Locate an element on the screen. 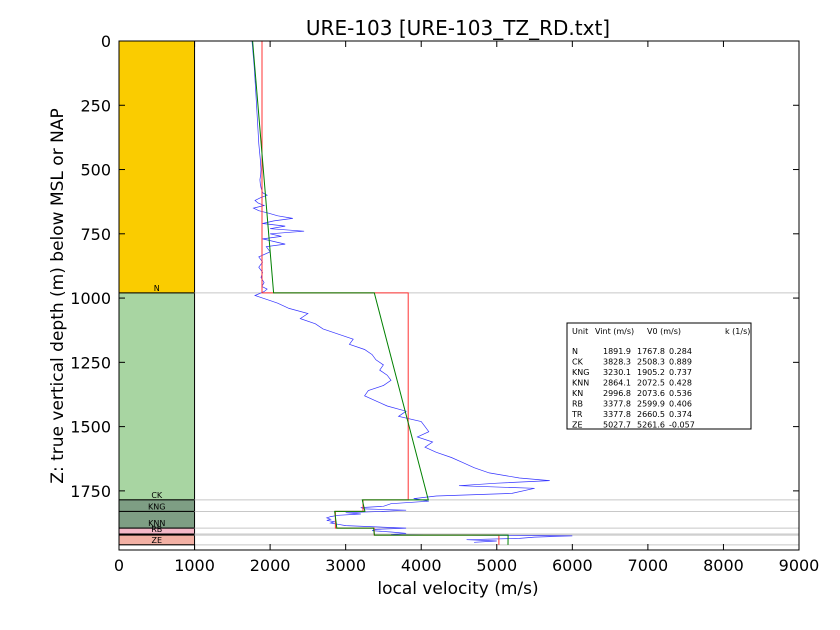 This screenshot has height=630, width=840. unit-band-n is located at coordinates (157, 167).